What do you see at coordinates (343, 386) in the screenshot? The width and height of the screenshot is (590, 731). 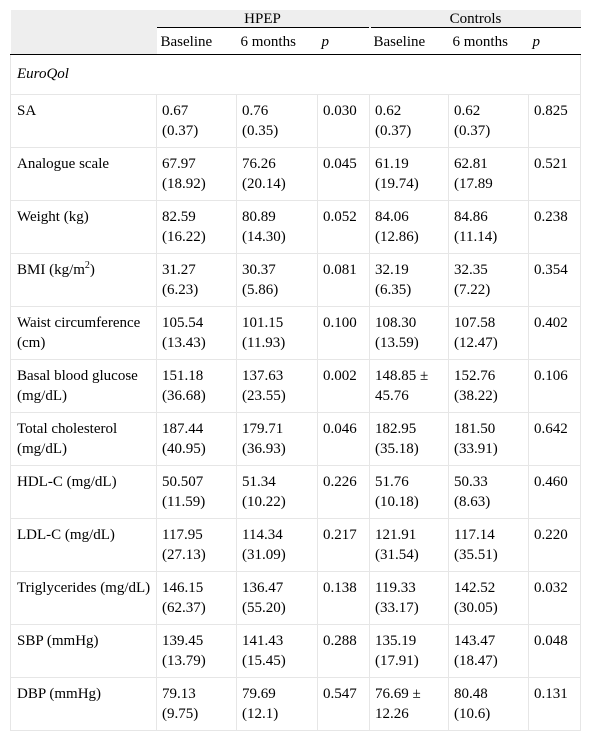 I see `cell-hpep-p: 0.002` at bounding box center [343, 386].